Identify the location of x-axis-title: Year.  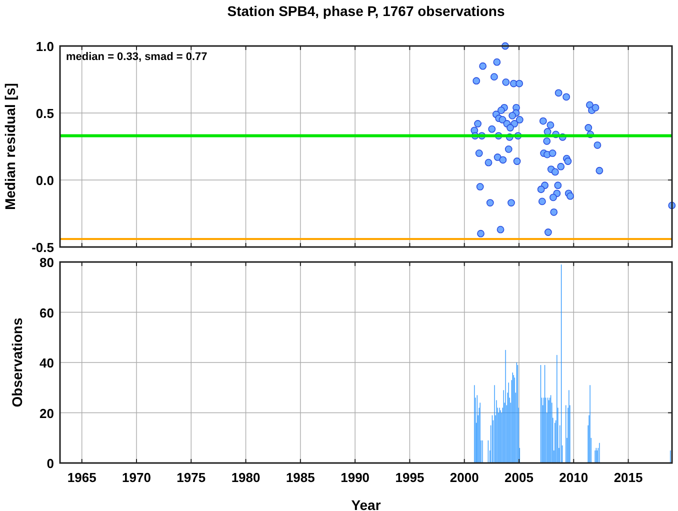
(366, 504).